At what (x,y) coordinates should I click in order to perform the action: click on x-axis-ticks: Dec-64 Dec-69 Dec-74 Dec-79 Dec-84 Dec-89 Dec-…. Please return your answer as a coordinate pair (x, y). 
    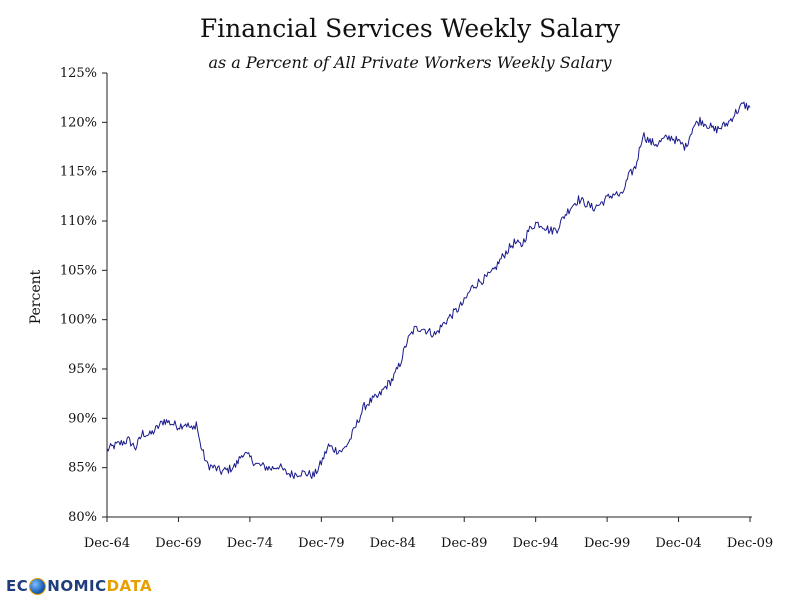
    Looking at the image, I should click on (428, 534).